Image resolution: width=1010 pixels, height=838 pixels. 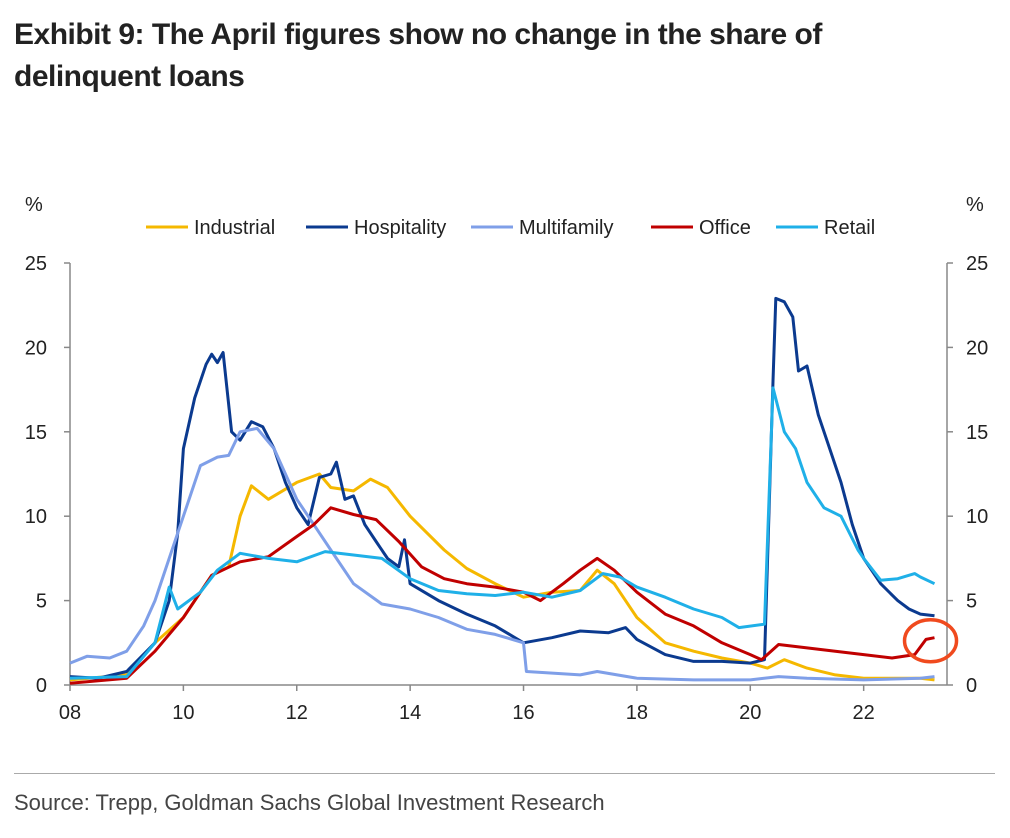 What do you see at coordinates (977, 348) in the screenshot?
I see `y-tick-label-right: 20` at bounding box center [977, 348].